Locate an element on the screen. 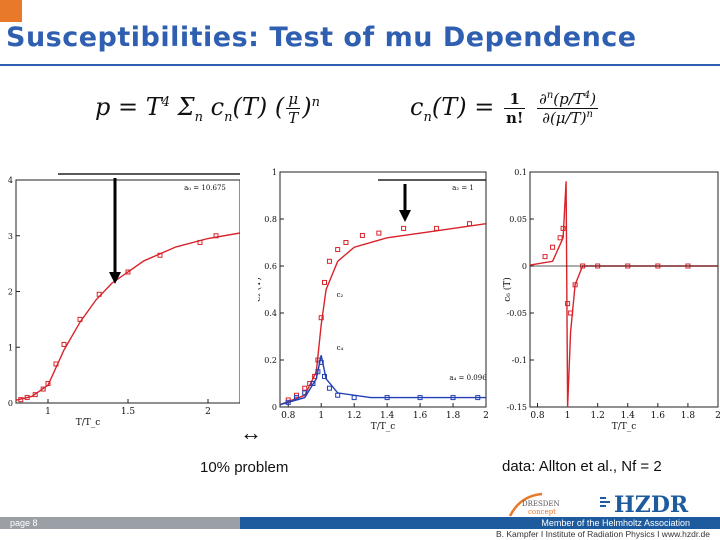 This screenshot has height=540, width=720. dresden-concept-logo: DRESDEN concept is located at coordinates (543, 504).